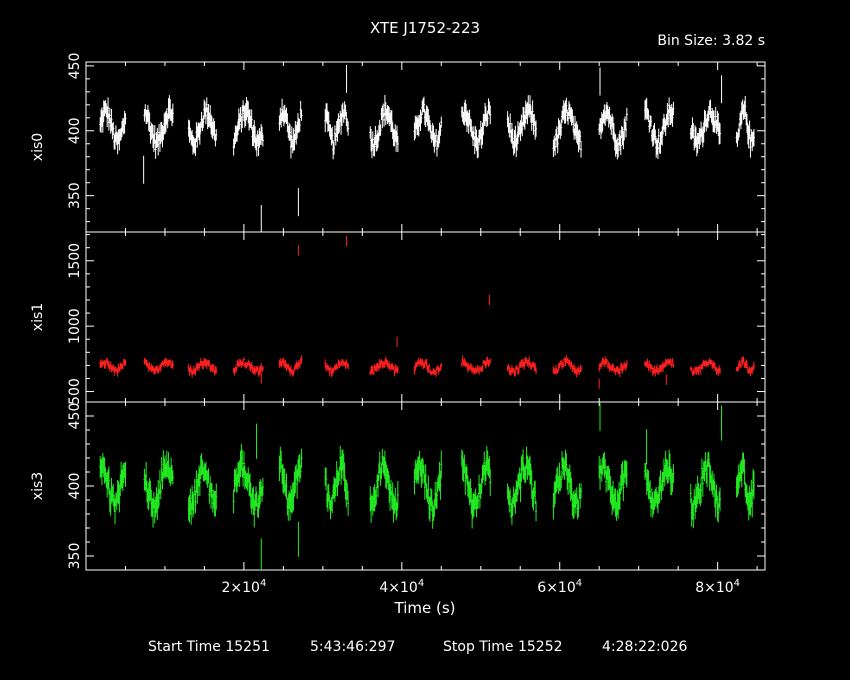 Image resolution: width=850 pixels, height=680 pixels. What do you see at coordinates (352, 647) in the screenshot?
I see `start-time-value: 5:43:46:297` at bounding box center [352, 647].